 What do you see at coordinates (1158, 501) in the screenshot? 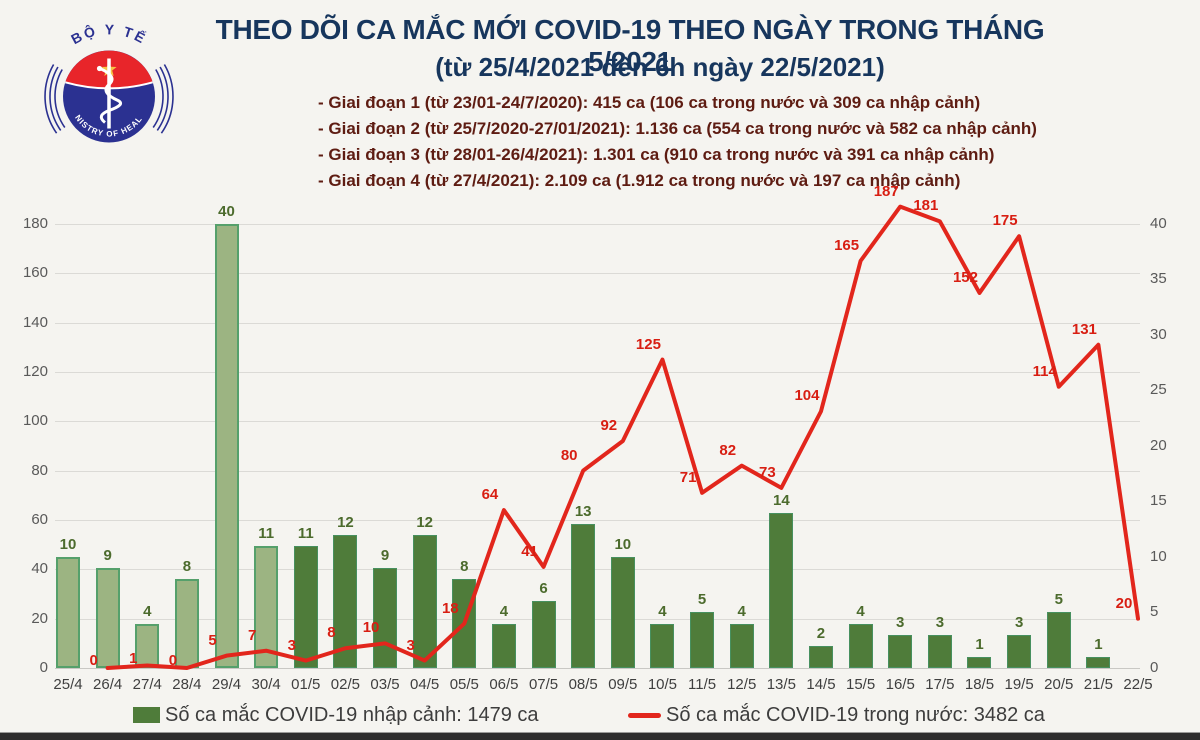
I see `y-axis-right-tick-15: 15` at bounding box center [1158, 501].